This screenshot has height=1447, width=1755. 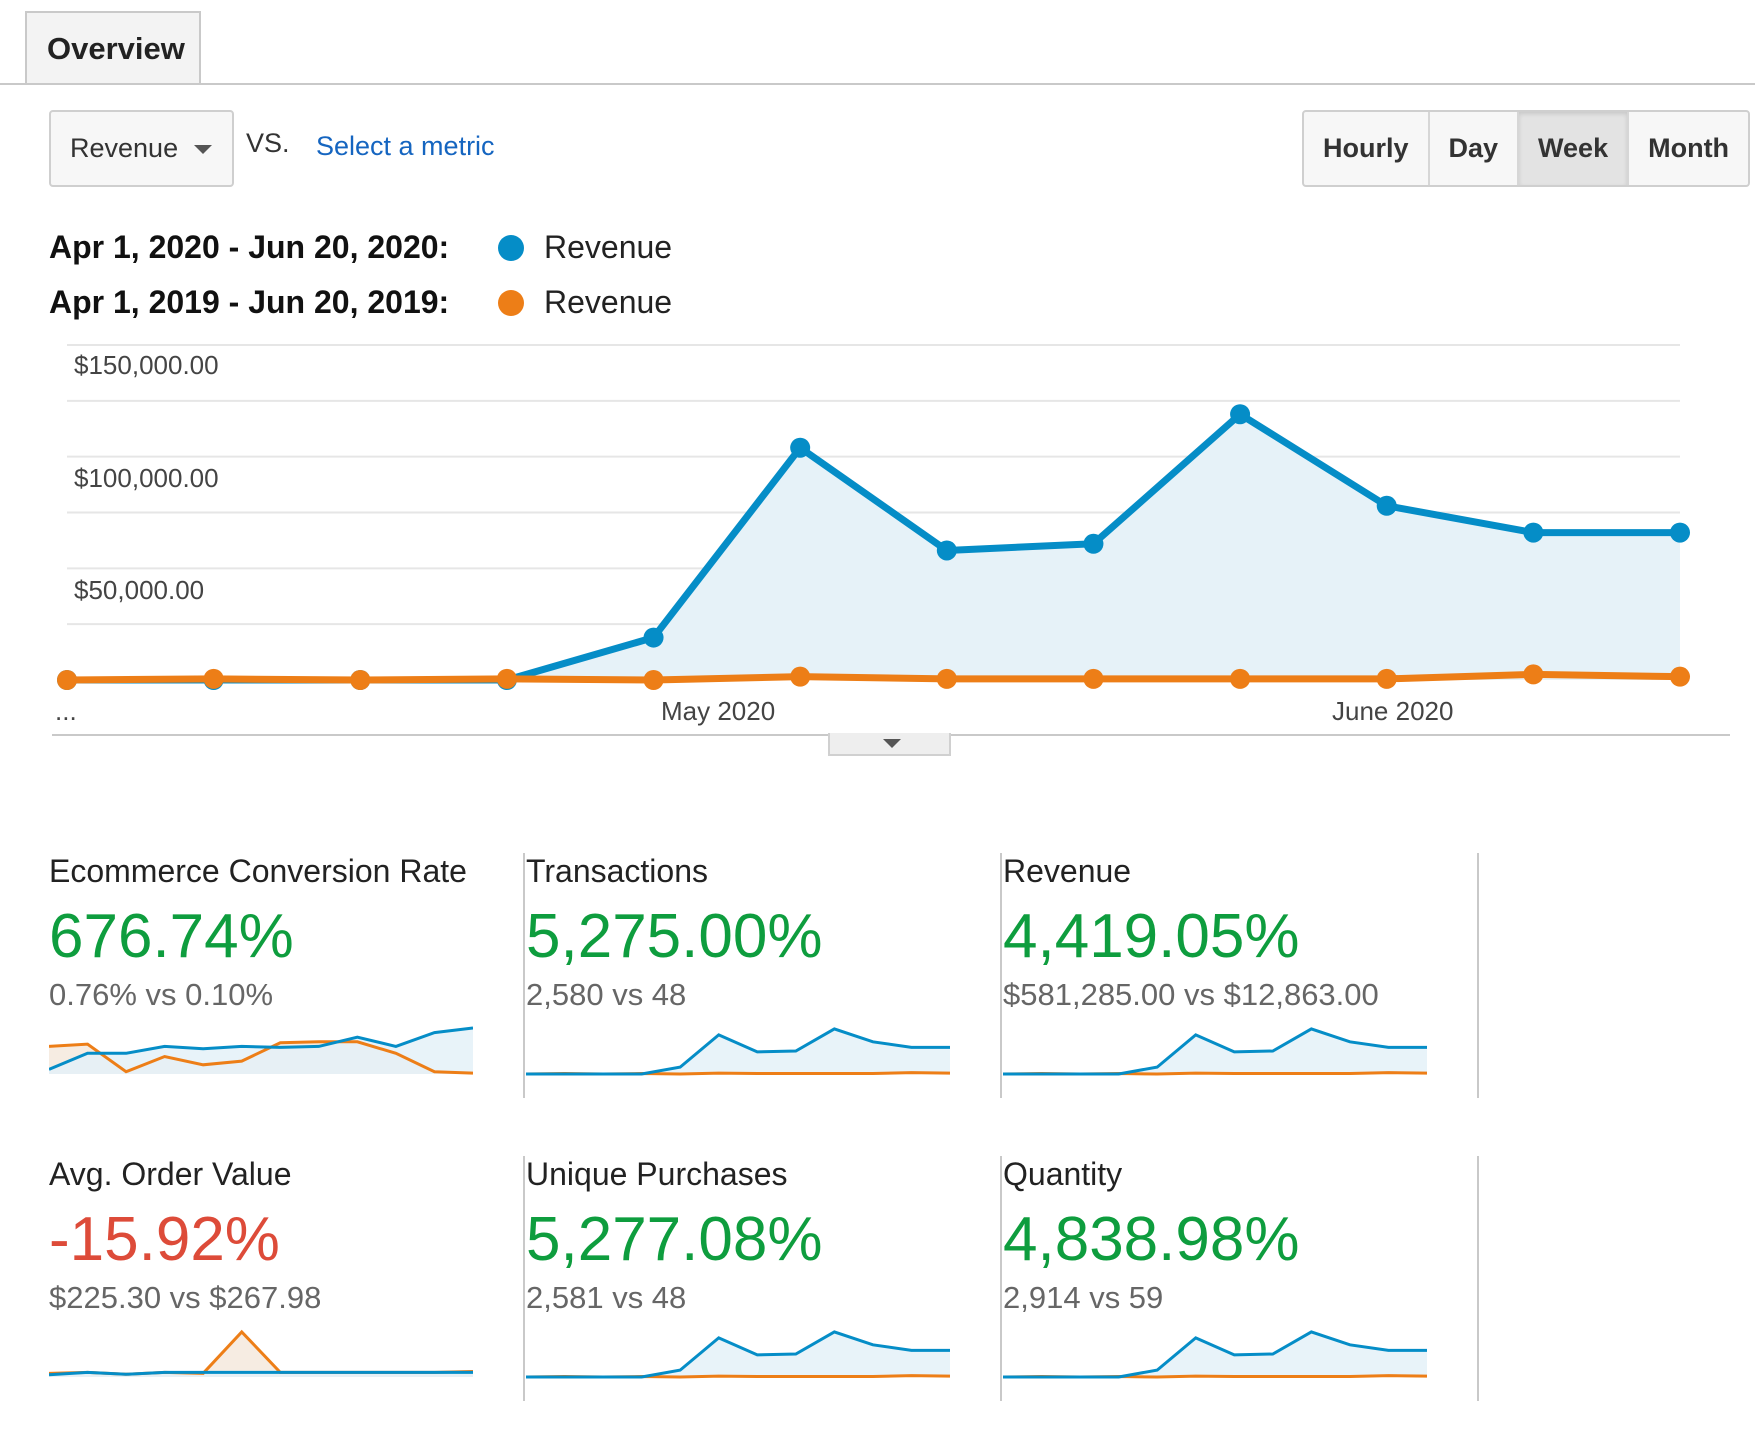 What do you see at coordinates (608, 302) in the screenshot?
I see `legend-previous-metric: Revenue` at bounding box center [608, 302].